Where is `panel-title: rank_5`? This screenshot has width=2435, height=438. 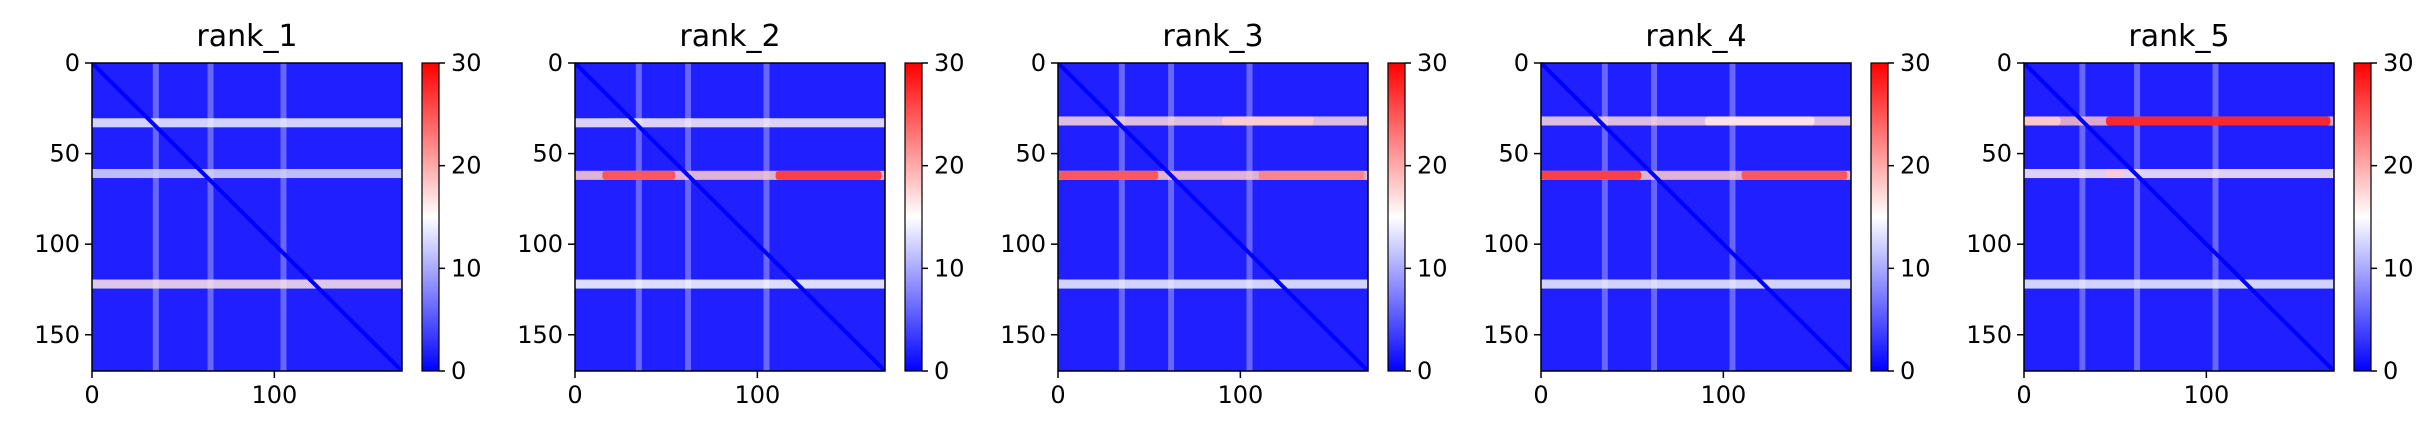 panel-title: rank_5 is located at coordinates (2178, 36).